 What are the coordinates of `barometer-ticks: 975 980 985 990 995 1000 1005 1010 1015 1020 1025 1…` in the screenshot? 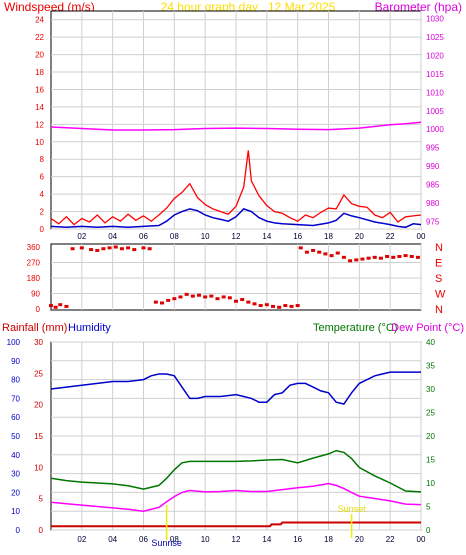 It's located at (435, 120).